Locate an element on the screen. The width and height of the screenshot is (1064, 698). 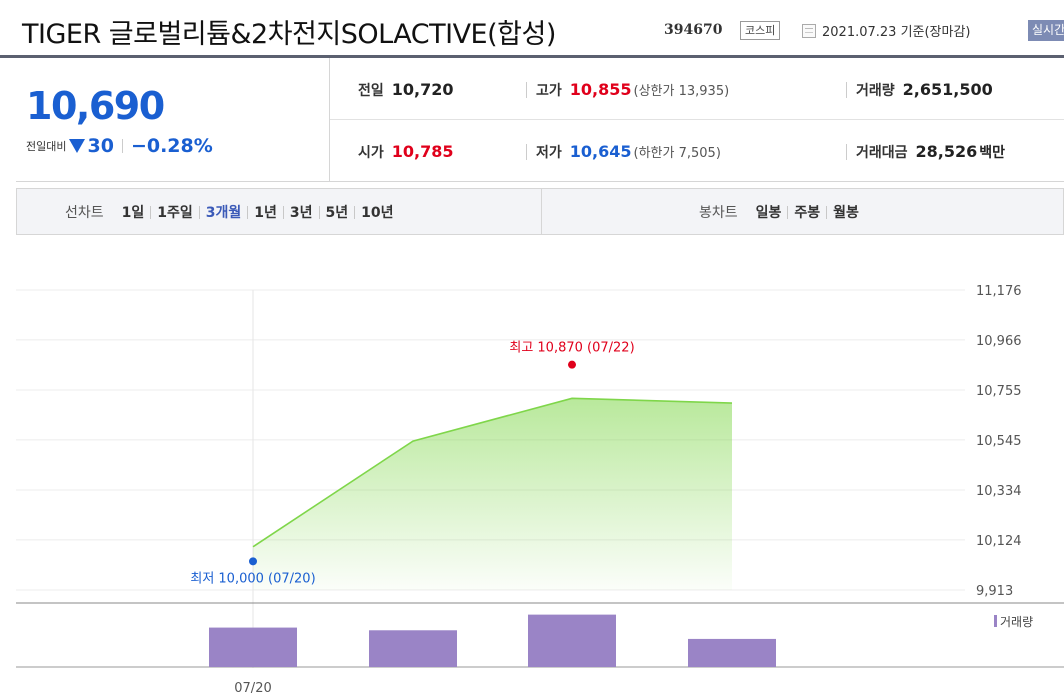
low-label: 저가 is located at coordinates (549, 153).